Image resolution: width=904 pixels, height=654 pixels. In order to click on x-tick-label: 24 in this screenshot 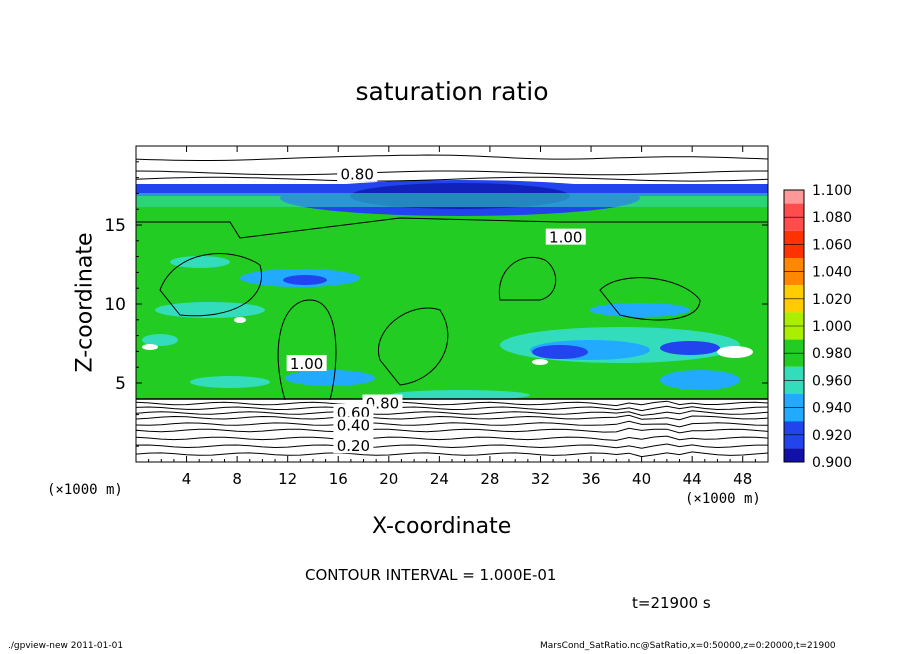, I will do `click(439, 479)`.